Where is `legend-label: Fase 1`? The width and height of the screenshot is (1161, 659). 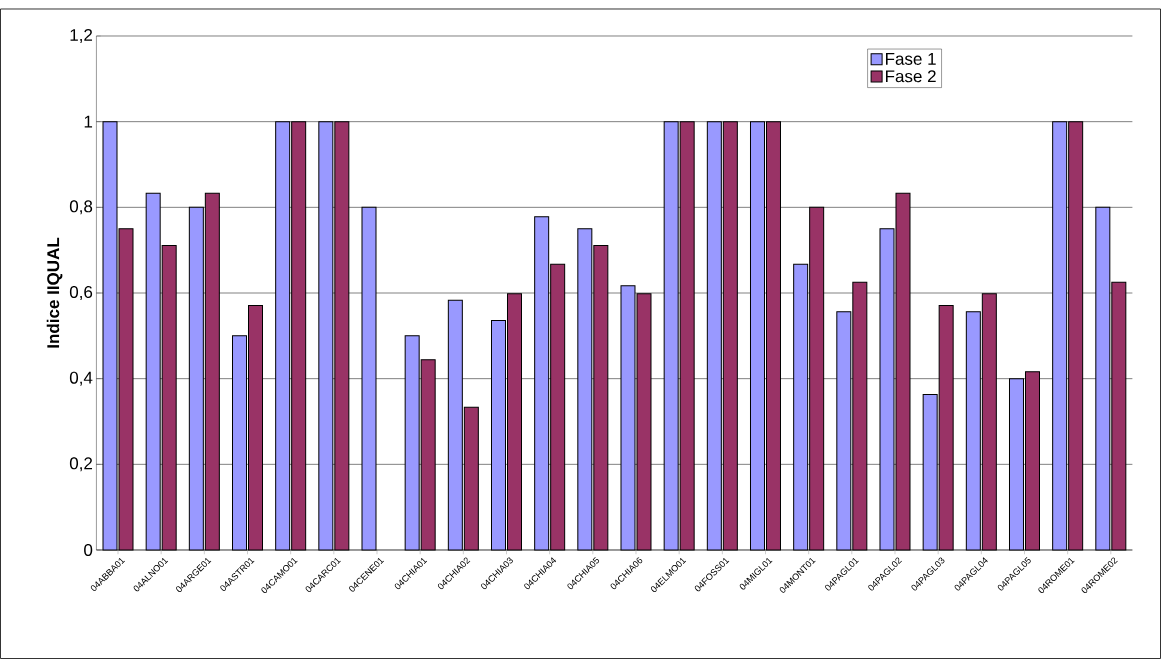 legend-label: Fase 1 is located at coordinates (911, 59).